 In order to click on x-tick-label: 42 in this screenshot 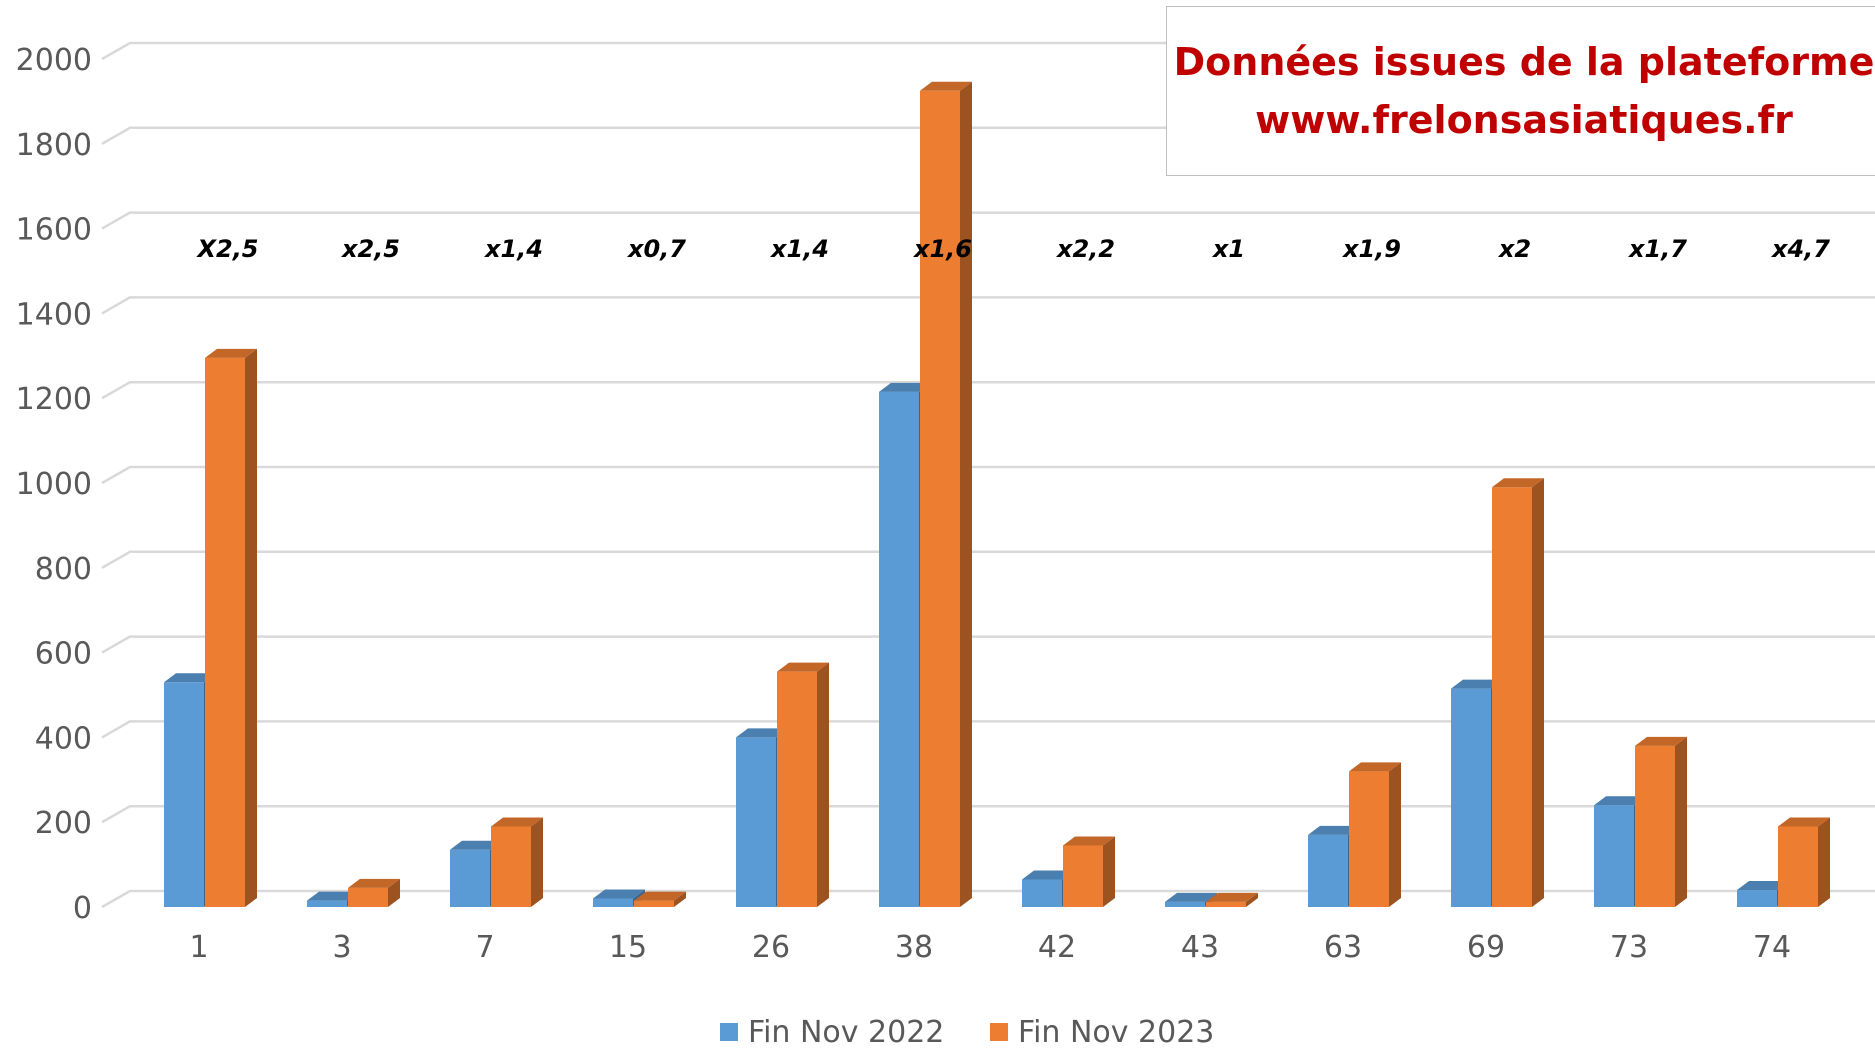, I will do `click(1057, 947)`.